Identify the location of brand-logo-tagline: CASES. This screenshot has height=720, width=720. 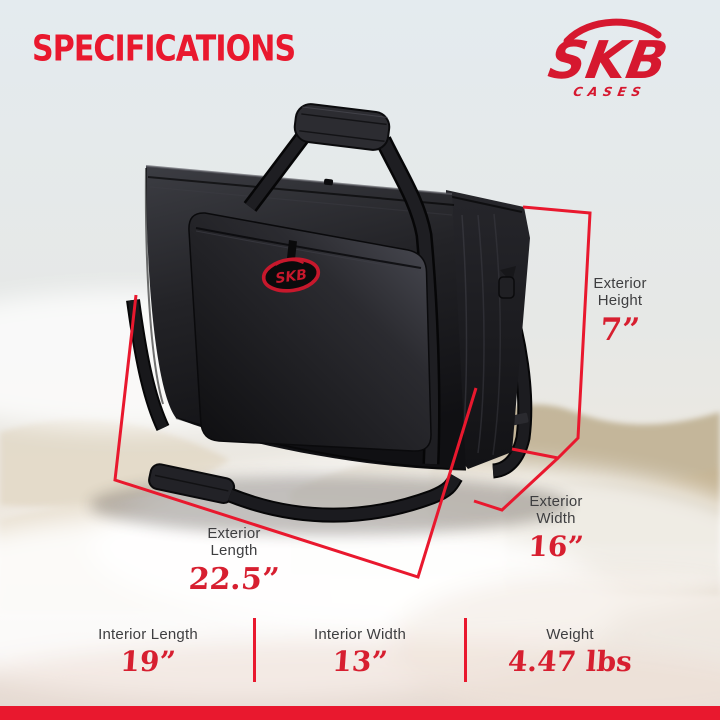
(609, 91).